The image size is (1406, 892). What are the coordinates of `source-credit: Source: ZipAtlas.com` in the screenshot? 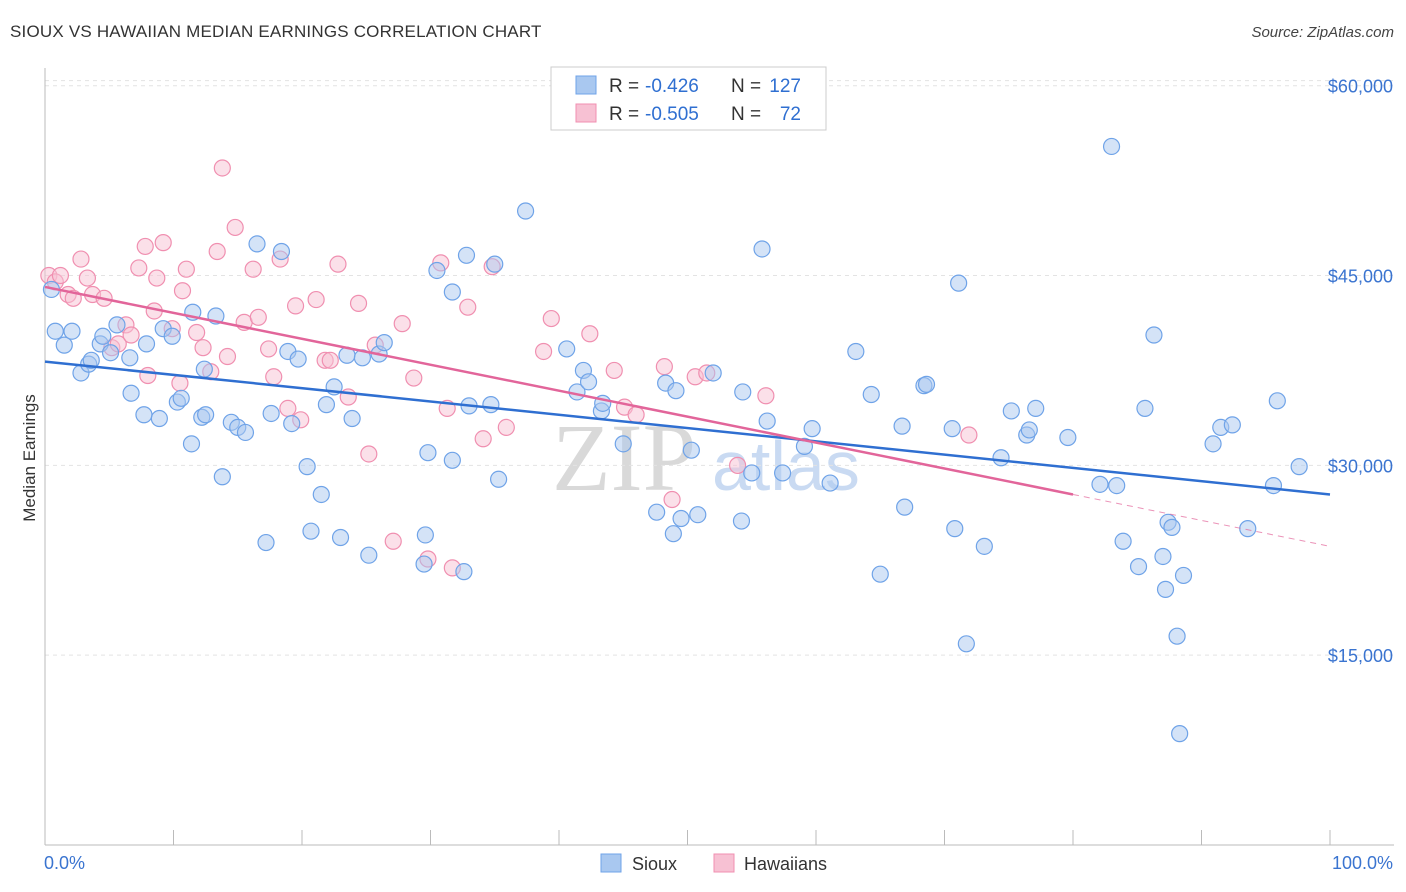 It's located at (1322, 32).